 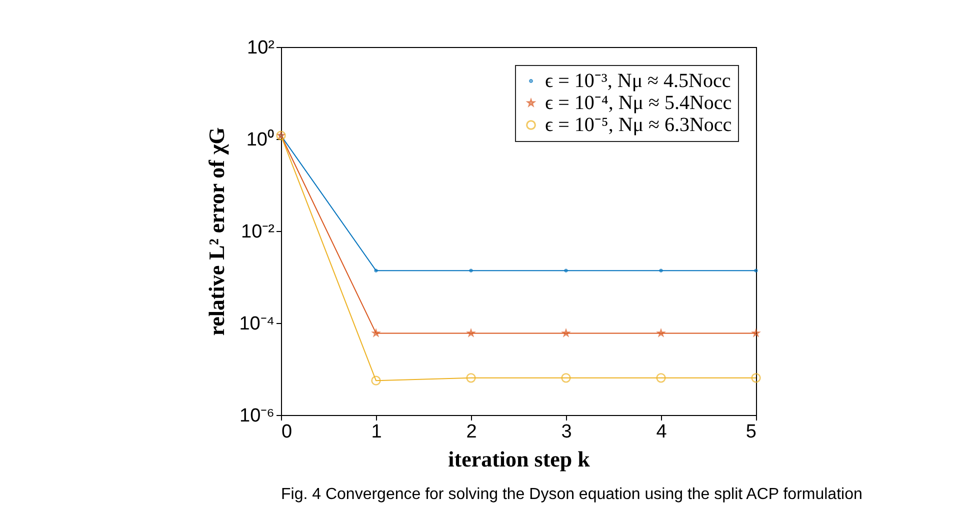 I want to click on x-tick-label: 3, so click(x=566, y=432).